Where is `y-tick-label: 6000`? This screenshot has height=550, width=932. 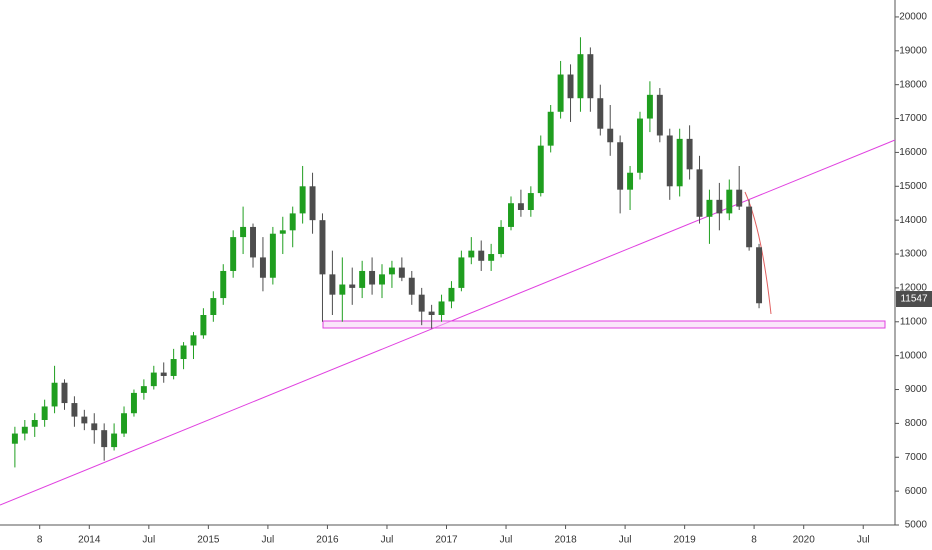
y-tick-label: 6000 is located at coordinates (916, 491).